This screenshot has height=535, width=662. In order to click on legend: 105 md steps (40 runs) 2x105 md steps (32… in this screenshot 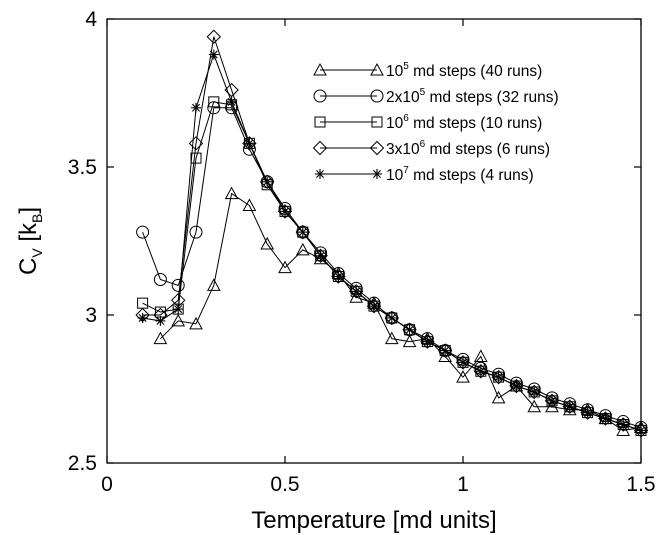, I will do `click(435, 122)`.